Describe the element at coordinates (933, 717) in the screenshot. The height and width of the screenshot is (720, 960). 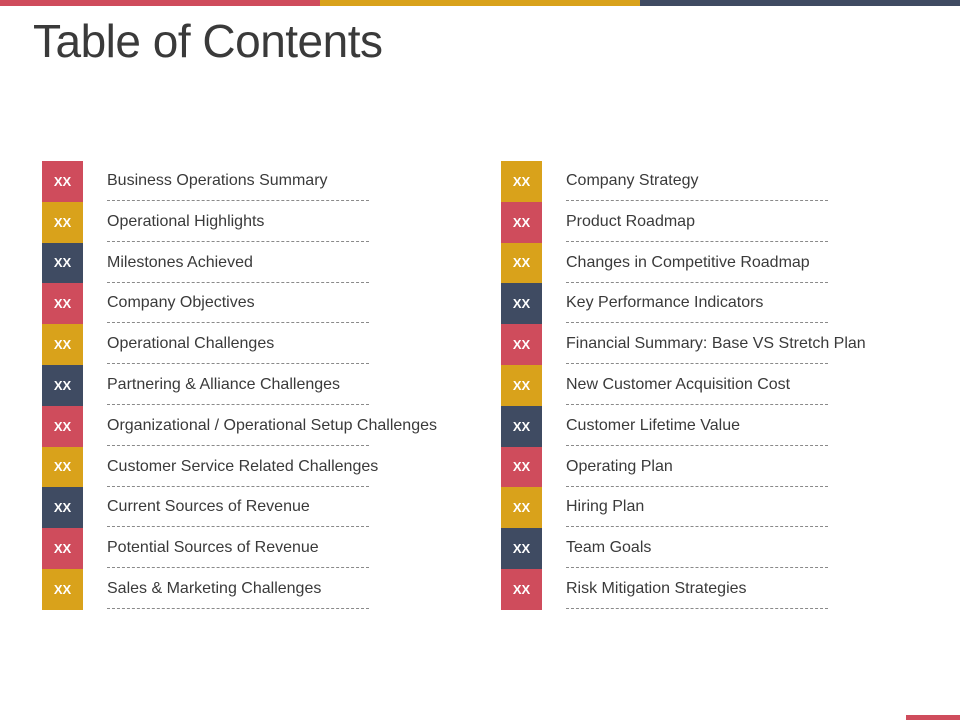
I see `corner-accent` at that location.